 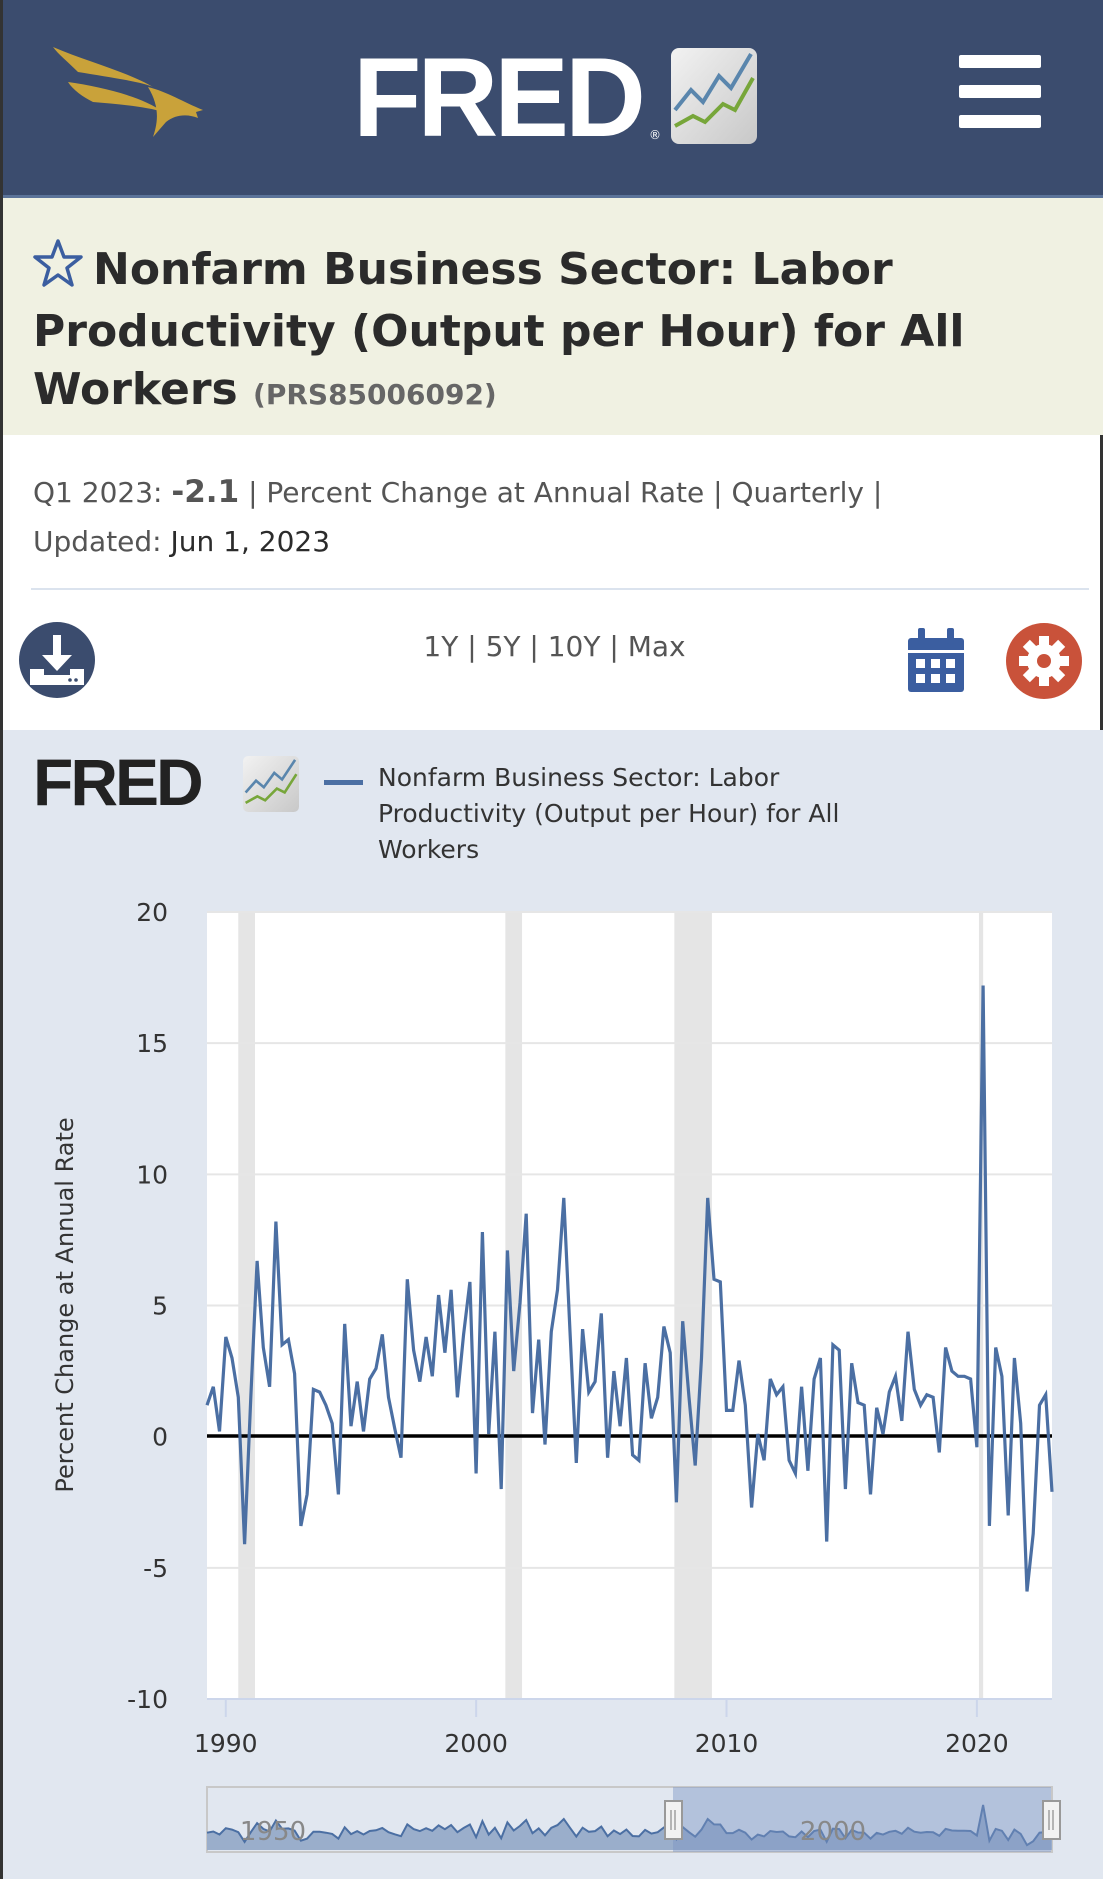 I want to click on y-tick-label: -10, so click(x=147, y=1699).